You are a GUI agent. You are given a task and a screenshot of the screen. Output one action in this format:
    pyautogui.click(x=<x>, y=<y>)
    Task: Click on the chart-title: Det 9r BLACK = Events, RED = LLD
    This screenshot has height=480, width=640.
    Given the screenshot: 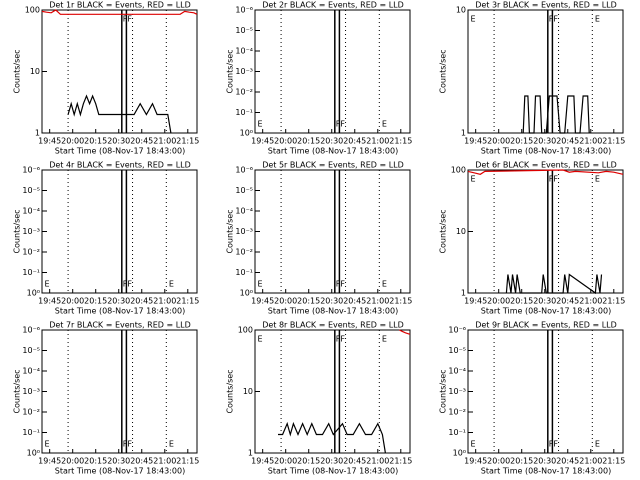 What is the action you would take?
    pyautogui.click(x=546, y=325)
    